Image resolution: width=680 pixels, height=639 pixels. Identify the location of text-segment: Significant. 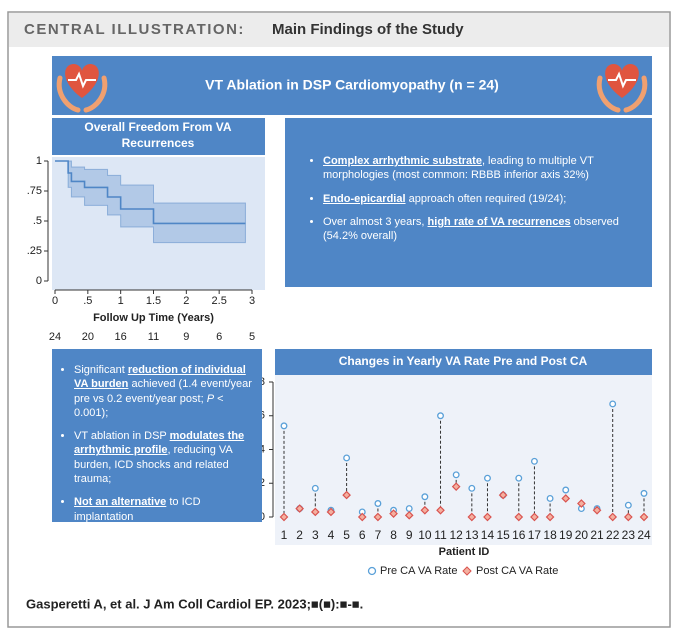
(101, 370).